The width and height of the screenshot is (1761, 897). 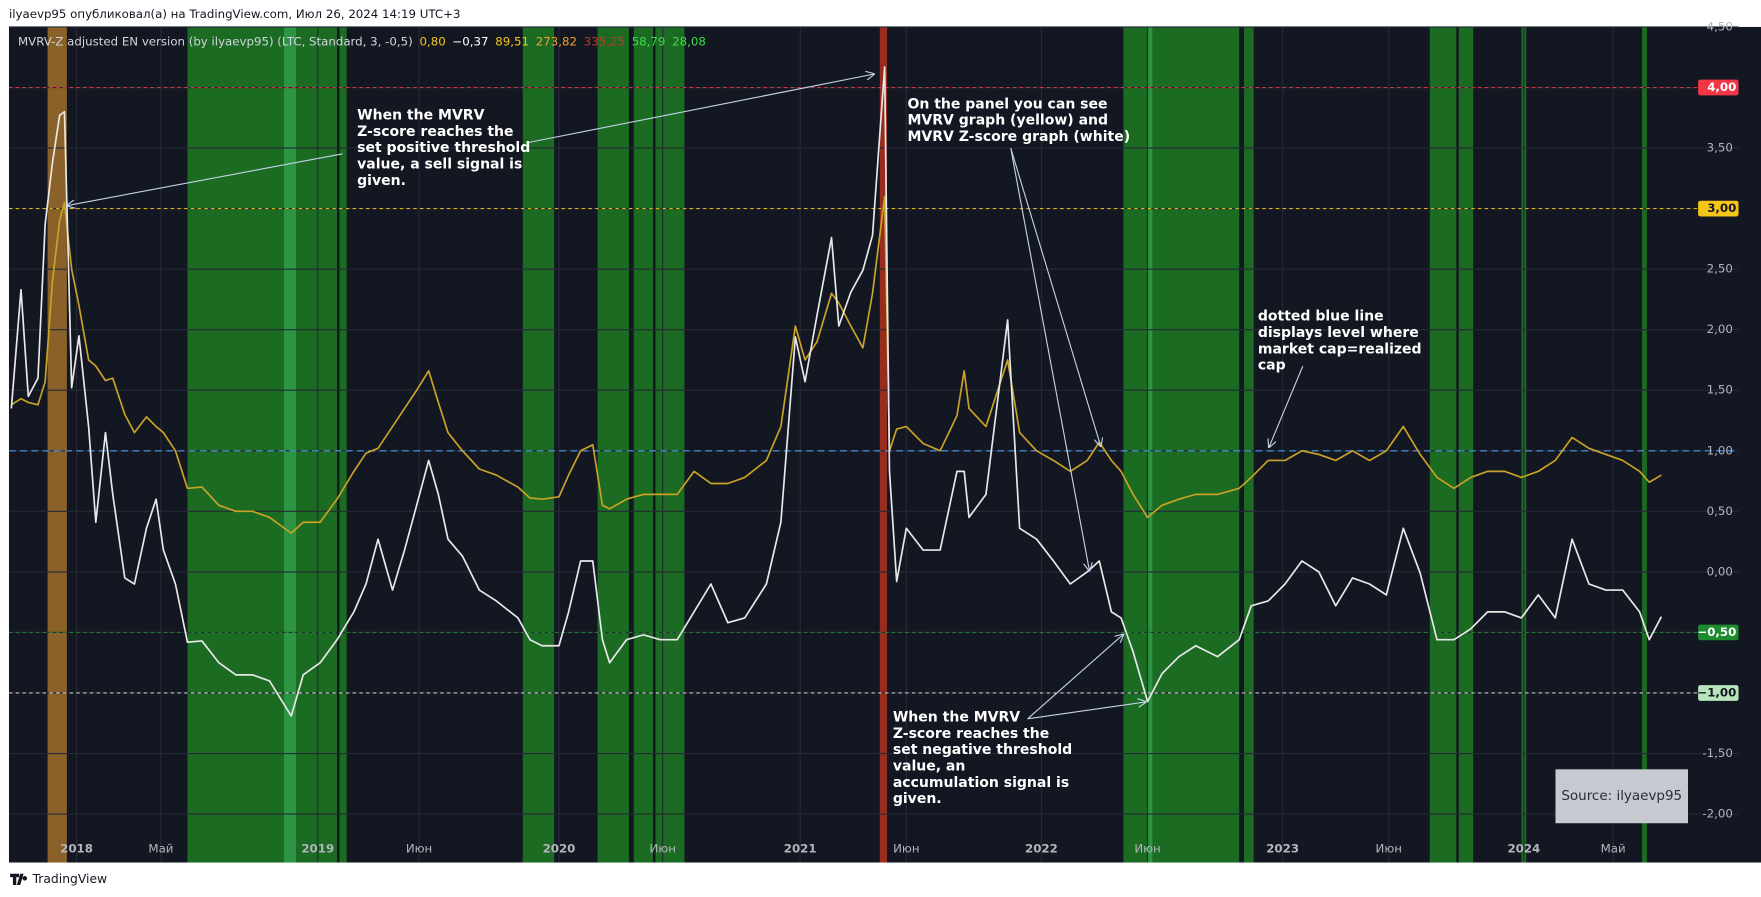 I want to click on y-tick-label: 4,50, so click(x=1720, y=26).